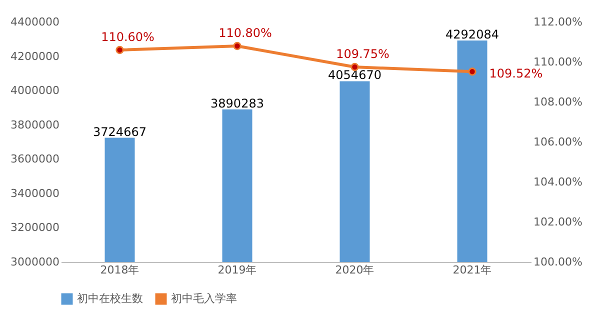  Describe the element at coordinates (355, 75) in the screenshot. I see `data-label: 4054670` at that location.